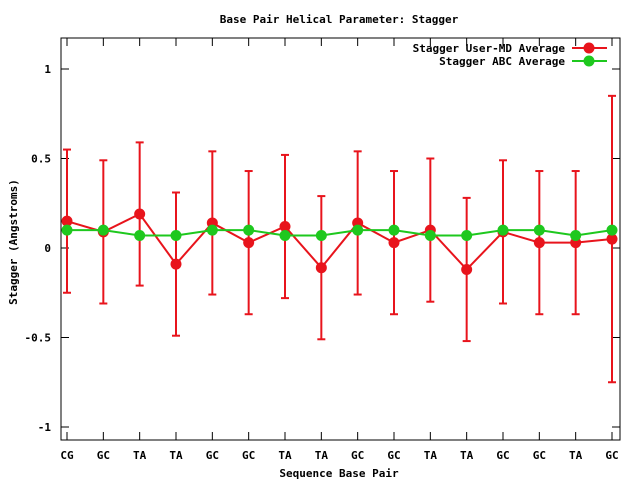  Describe the element at coordinates (47, 248) in the screenshot. I see `y-tick-label: 0` at that location.